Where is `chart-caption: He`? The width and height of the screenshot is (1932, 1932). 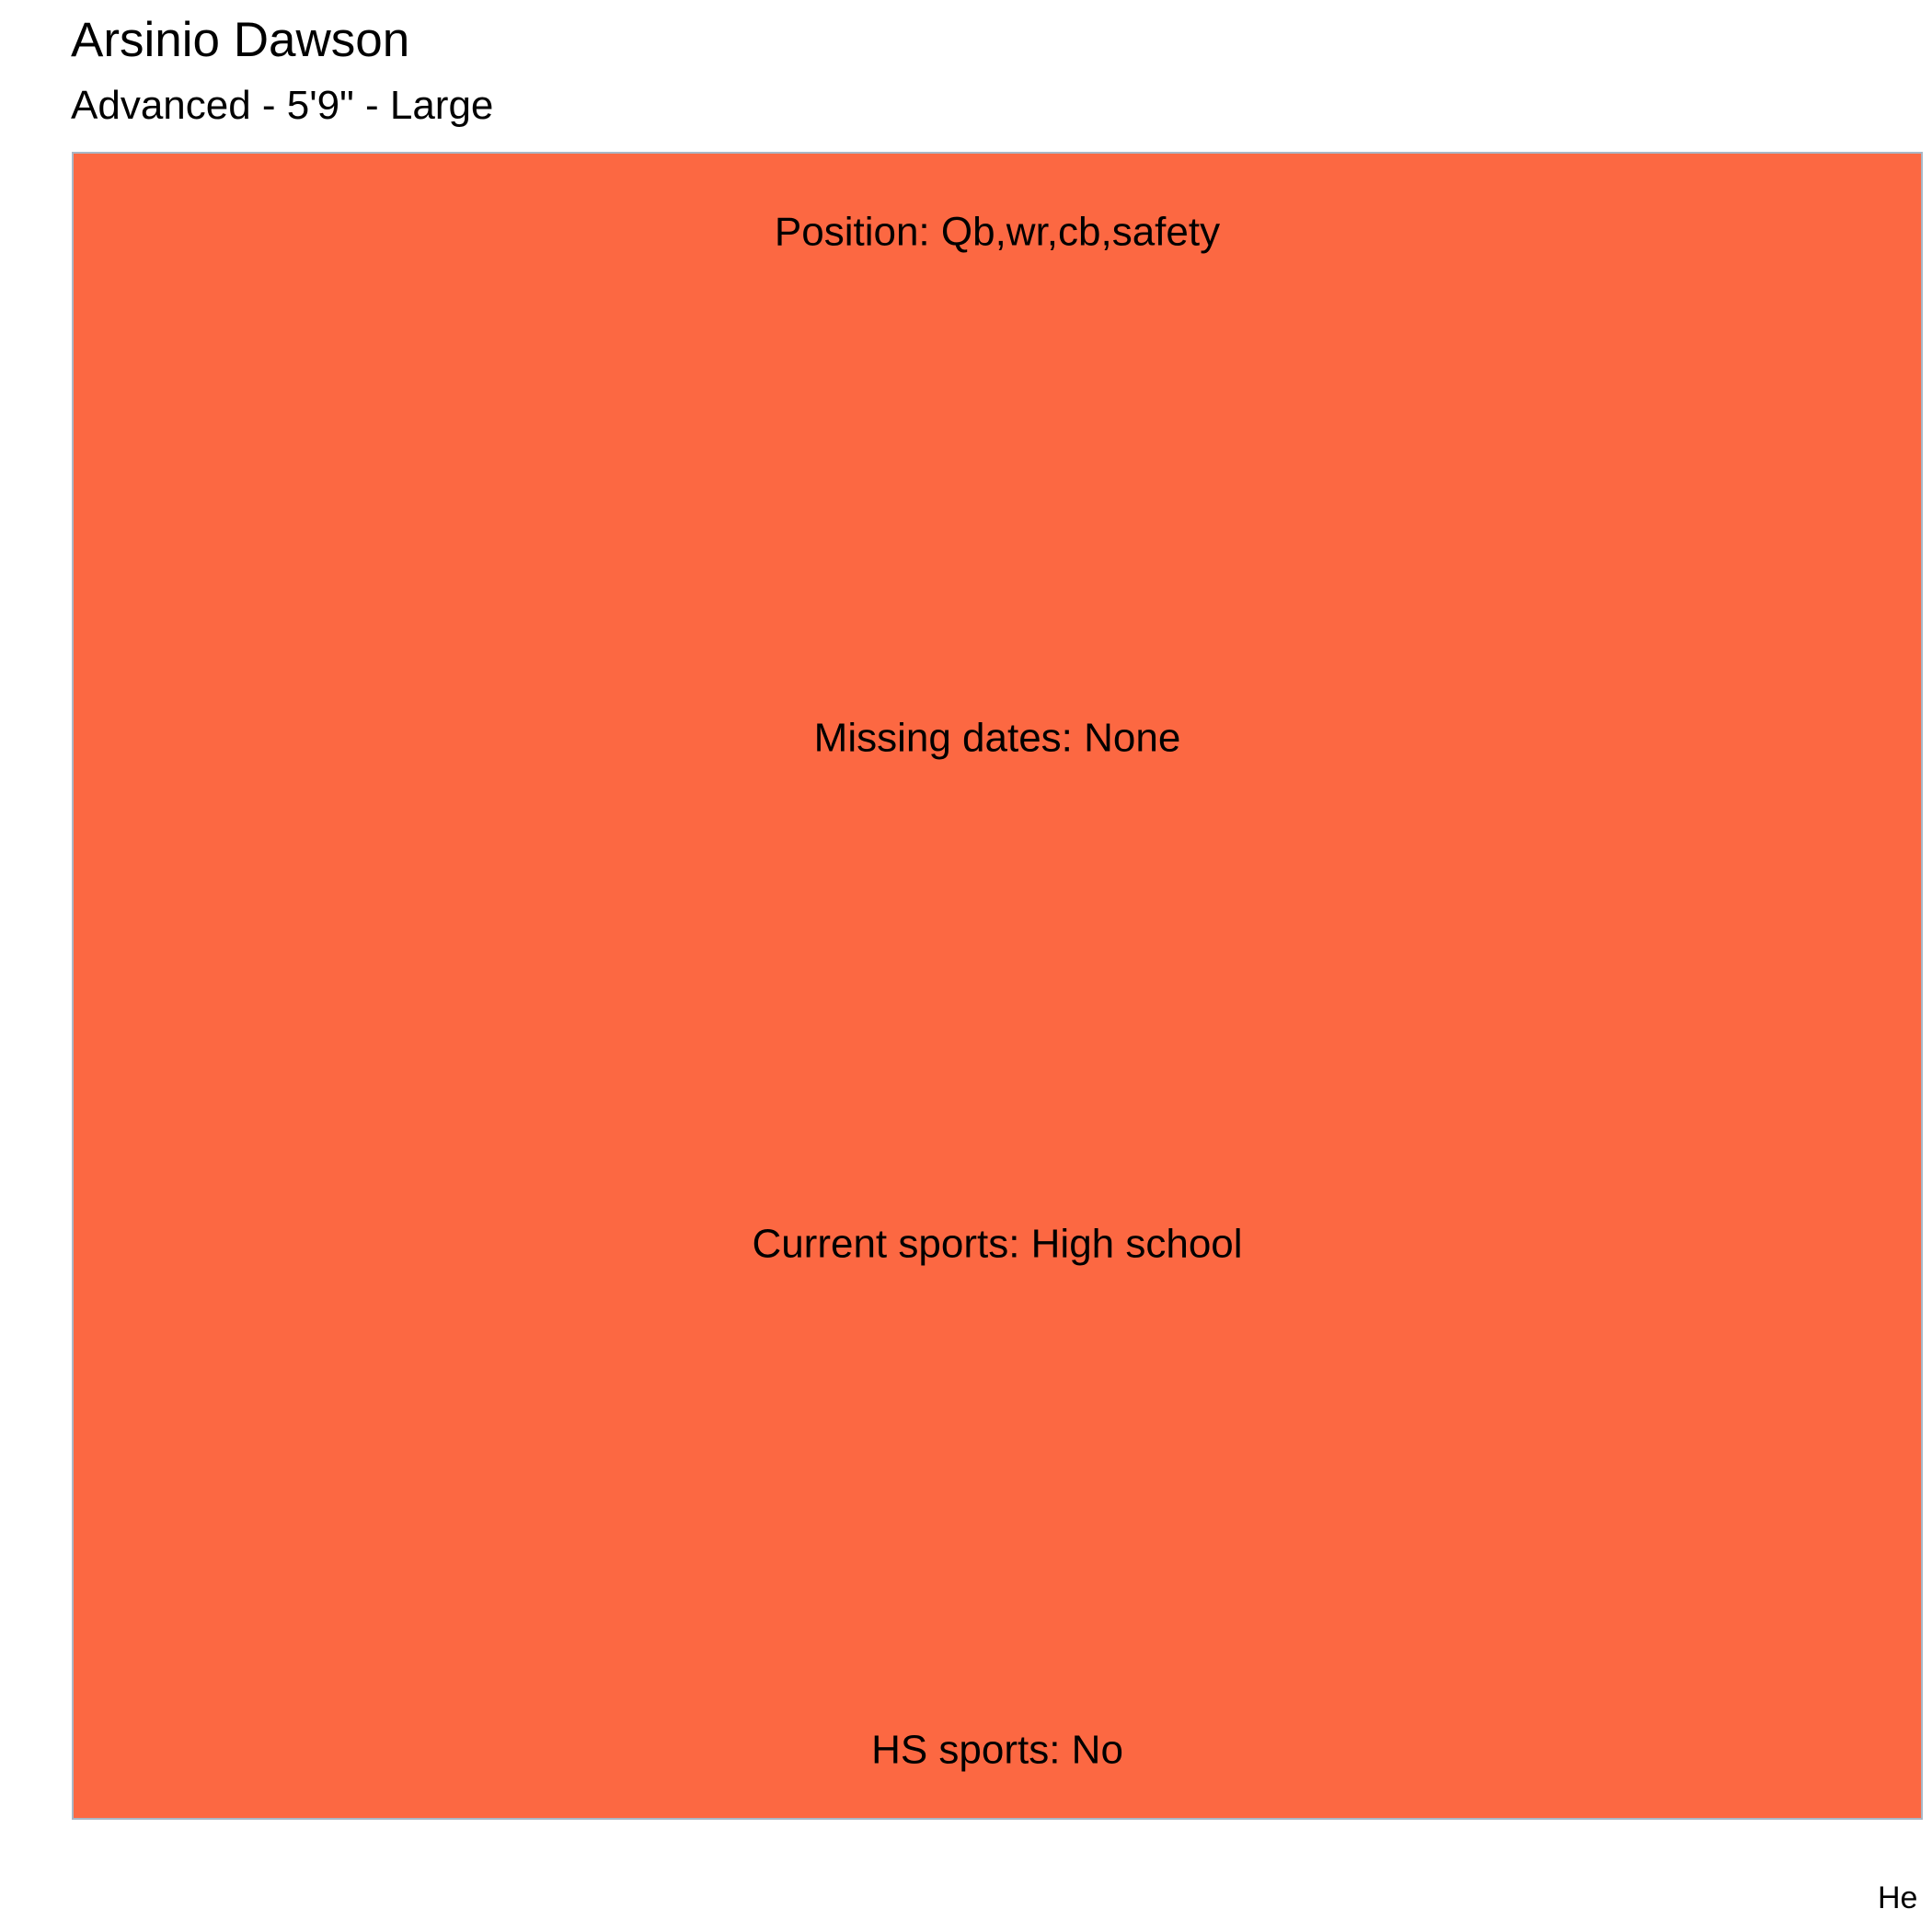 chart-caption: He is located at coordinates (1898, 1897).